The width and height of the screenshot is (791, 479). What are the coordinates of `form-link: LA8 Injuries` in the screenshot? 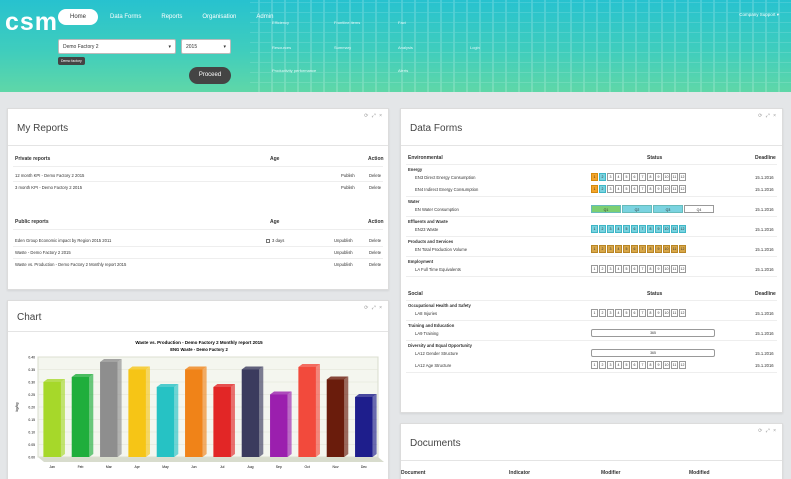 It's located at (426, 313).